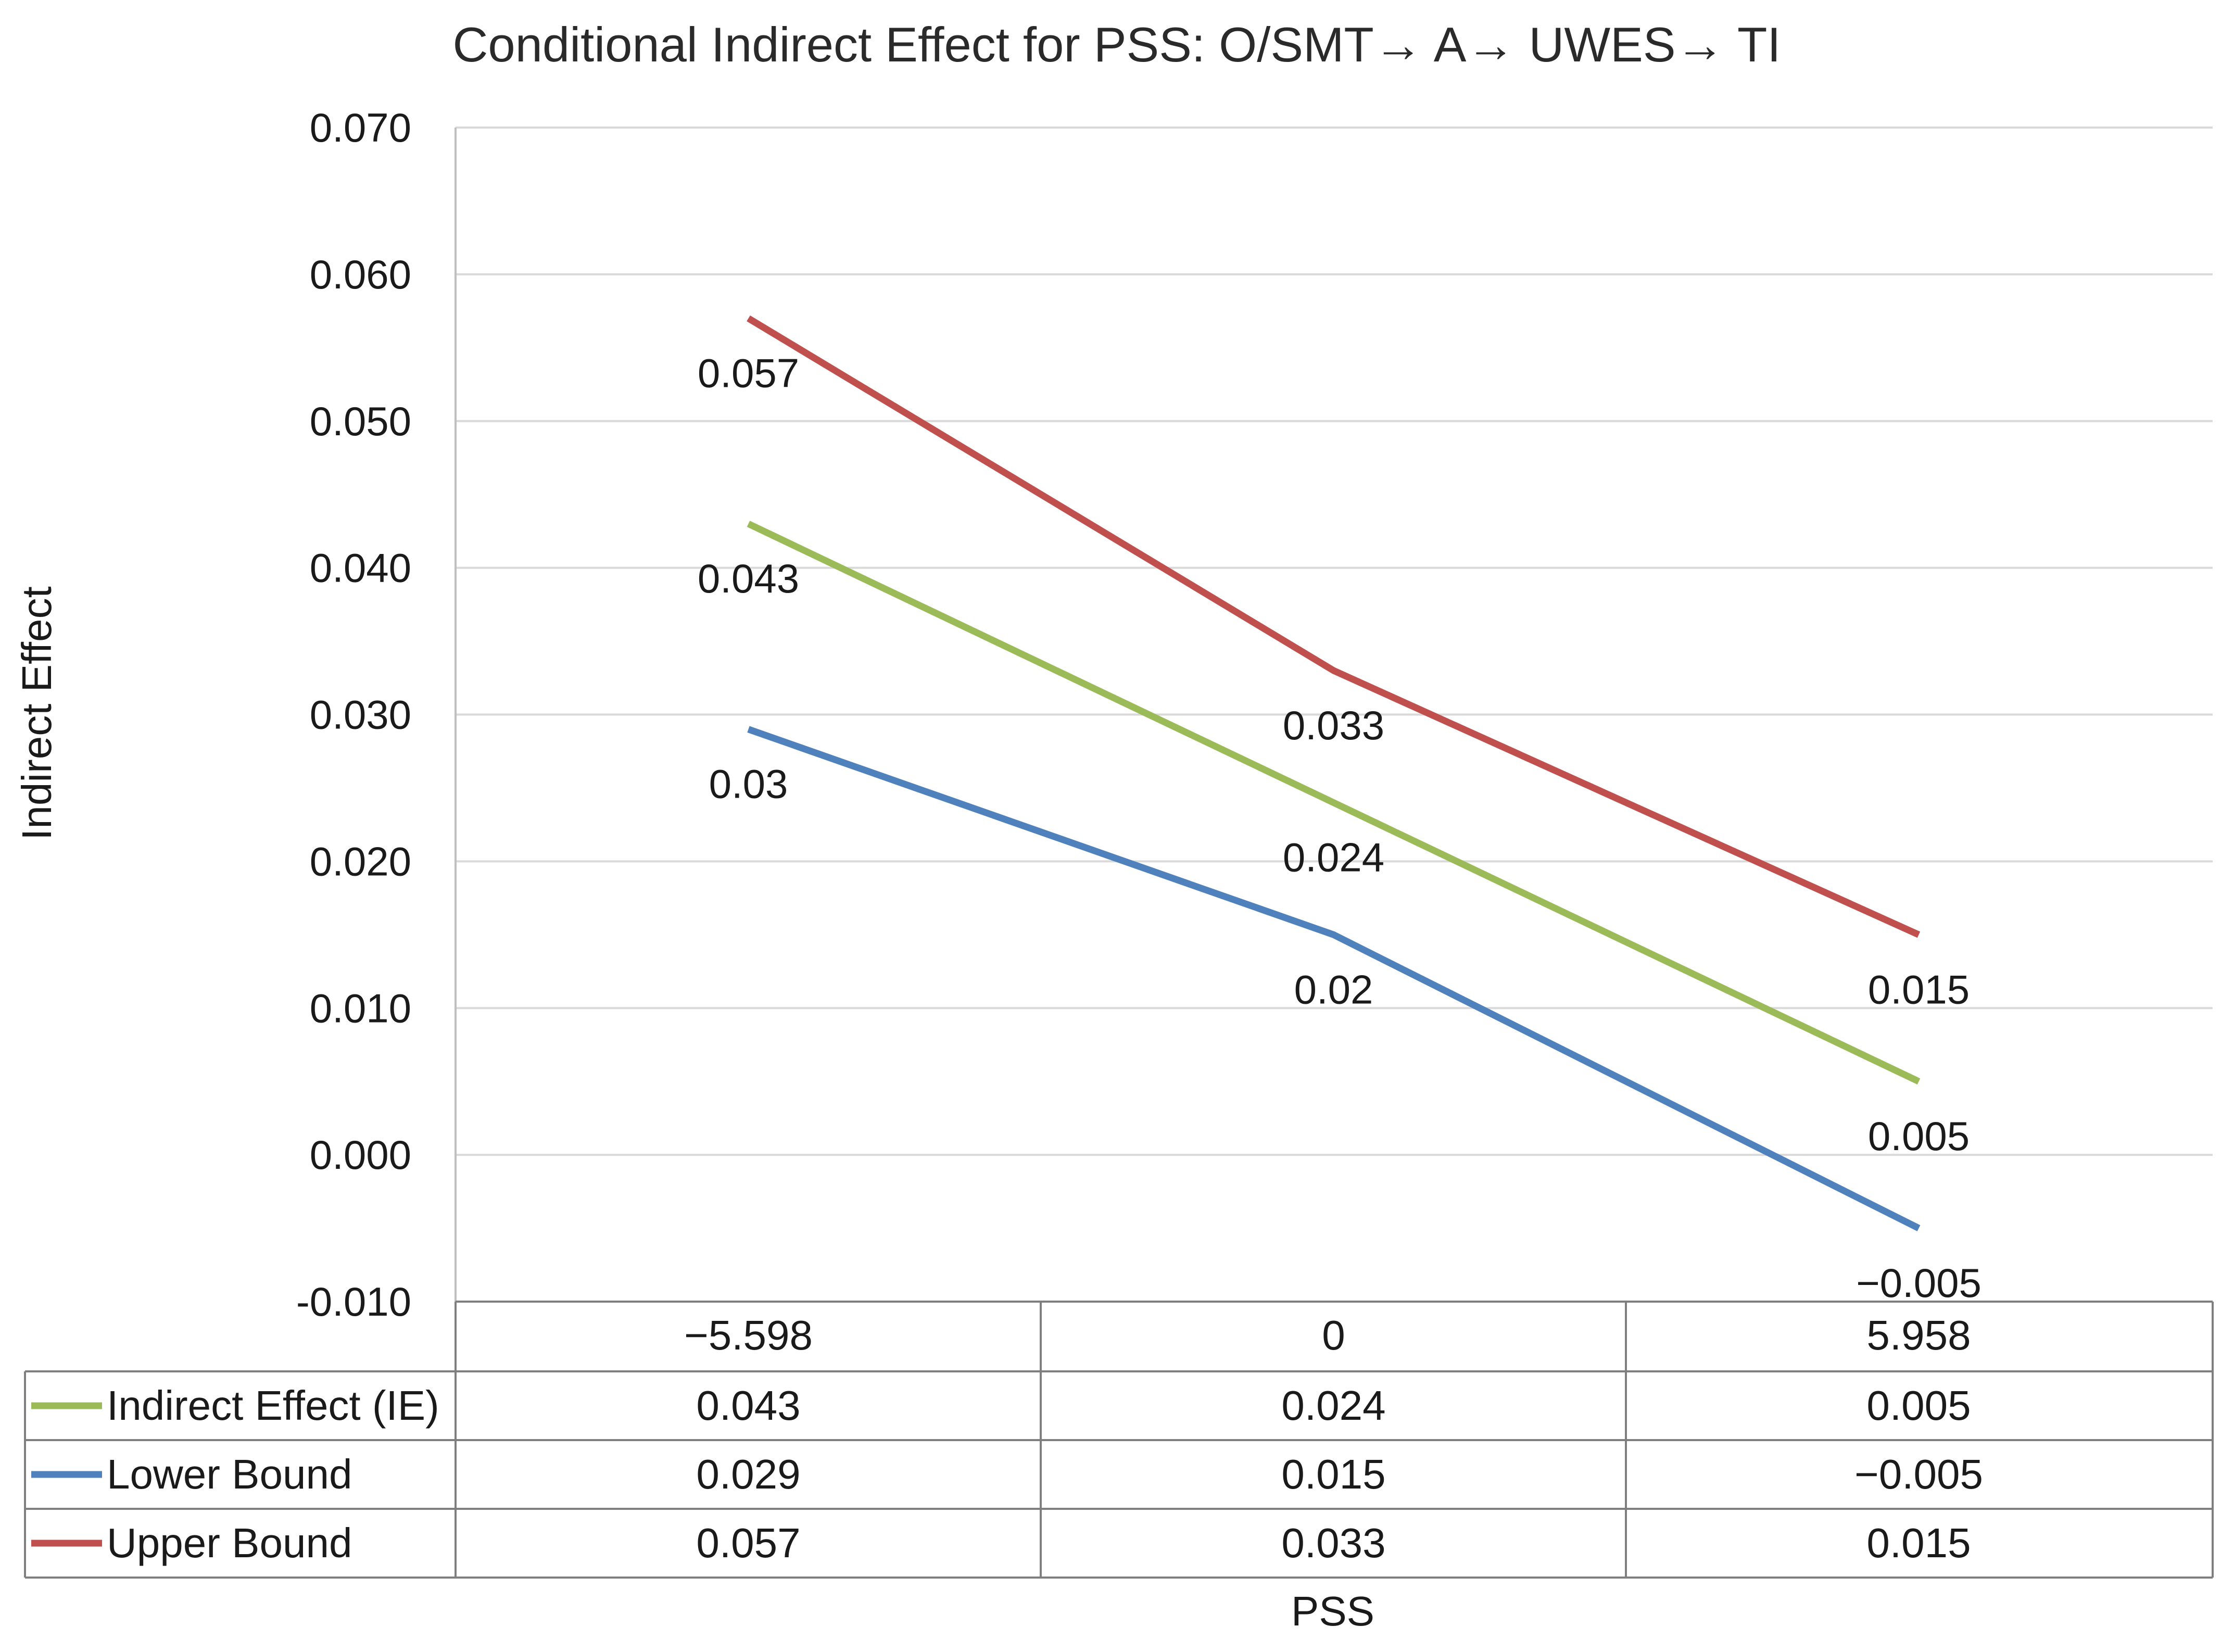 The height and width of the screenshot is (1652, 2234). What do you see at coordinates (360, 421) in the screenshot?
I see `y-tick-label: 0.050` at bounding box center [360, 421].